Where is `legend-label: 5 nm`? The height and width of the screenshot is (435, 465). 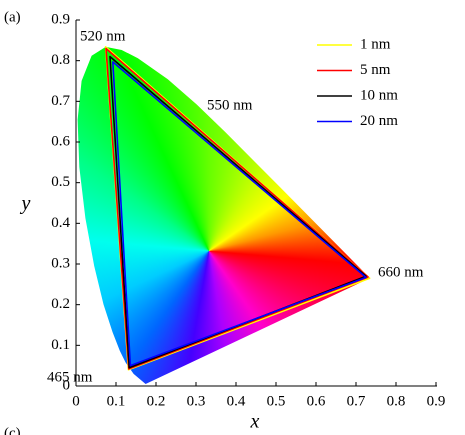
legend-label: 5 nm is located at coordinates (375, 70).